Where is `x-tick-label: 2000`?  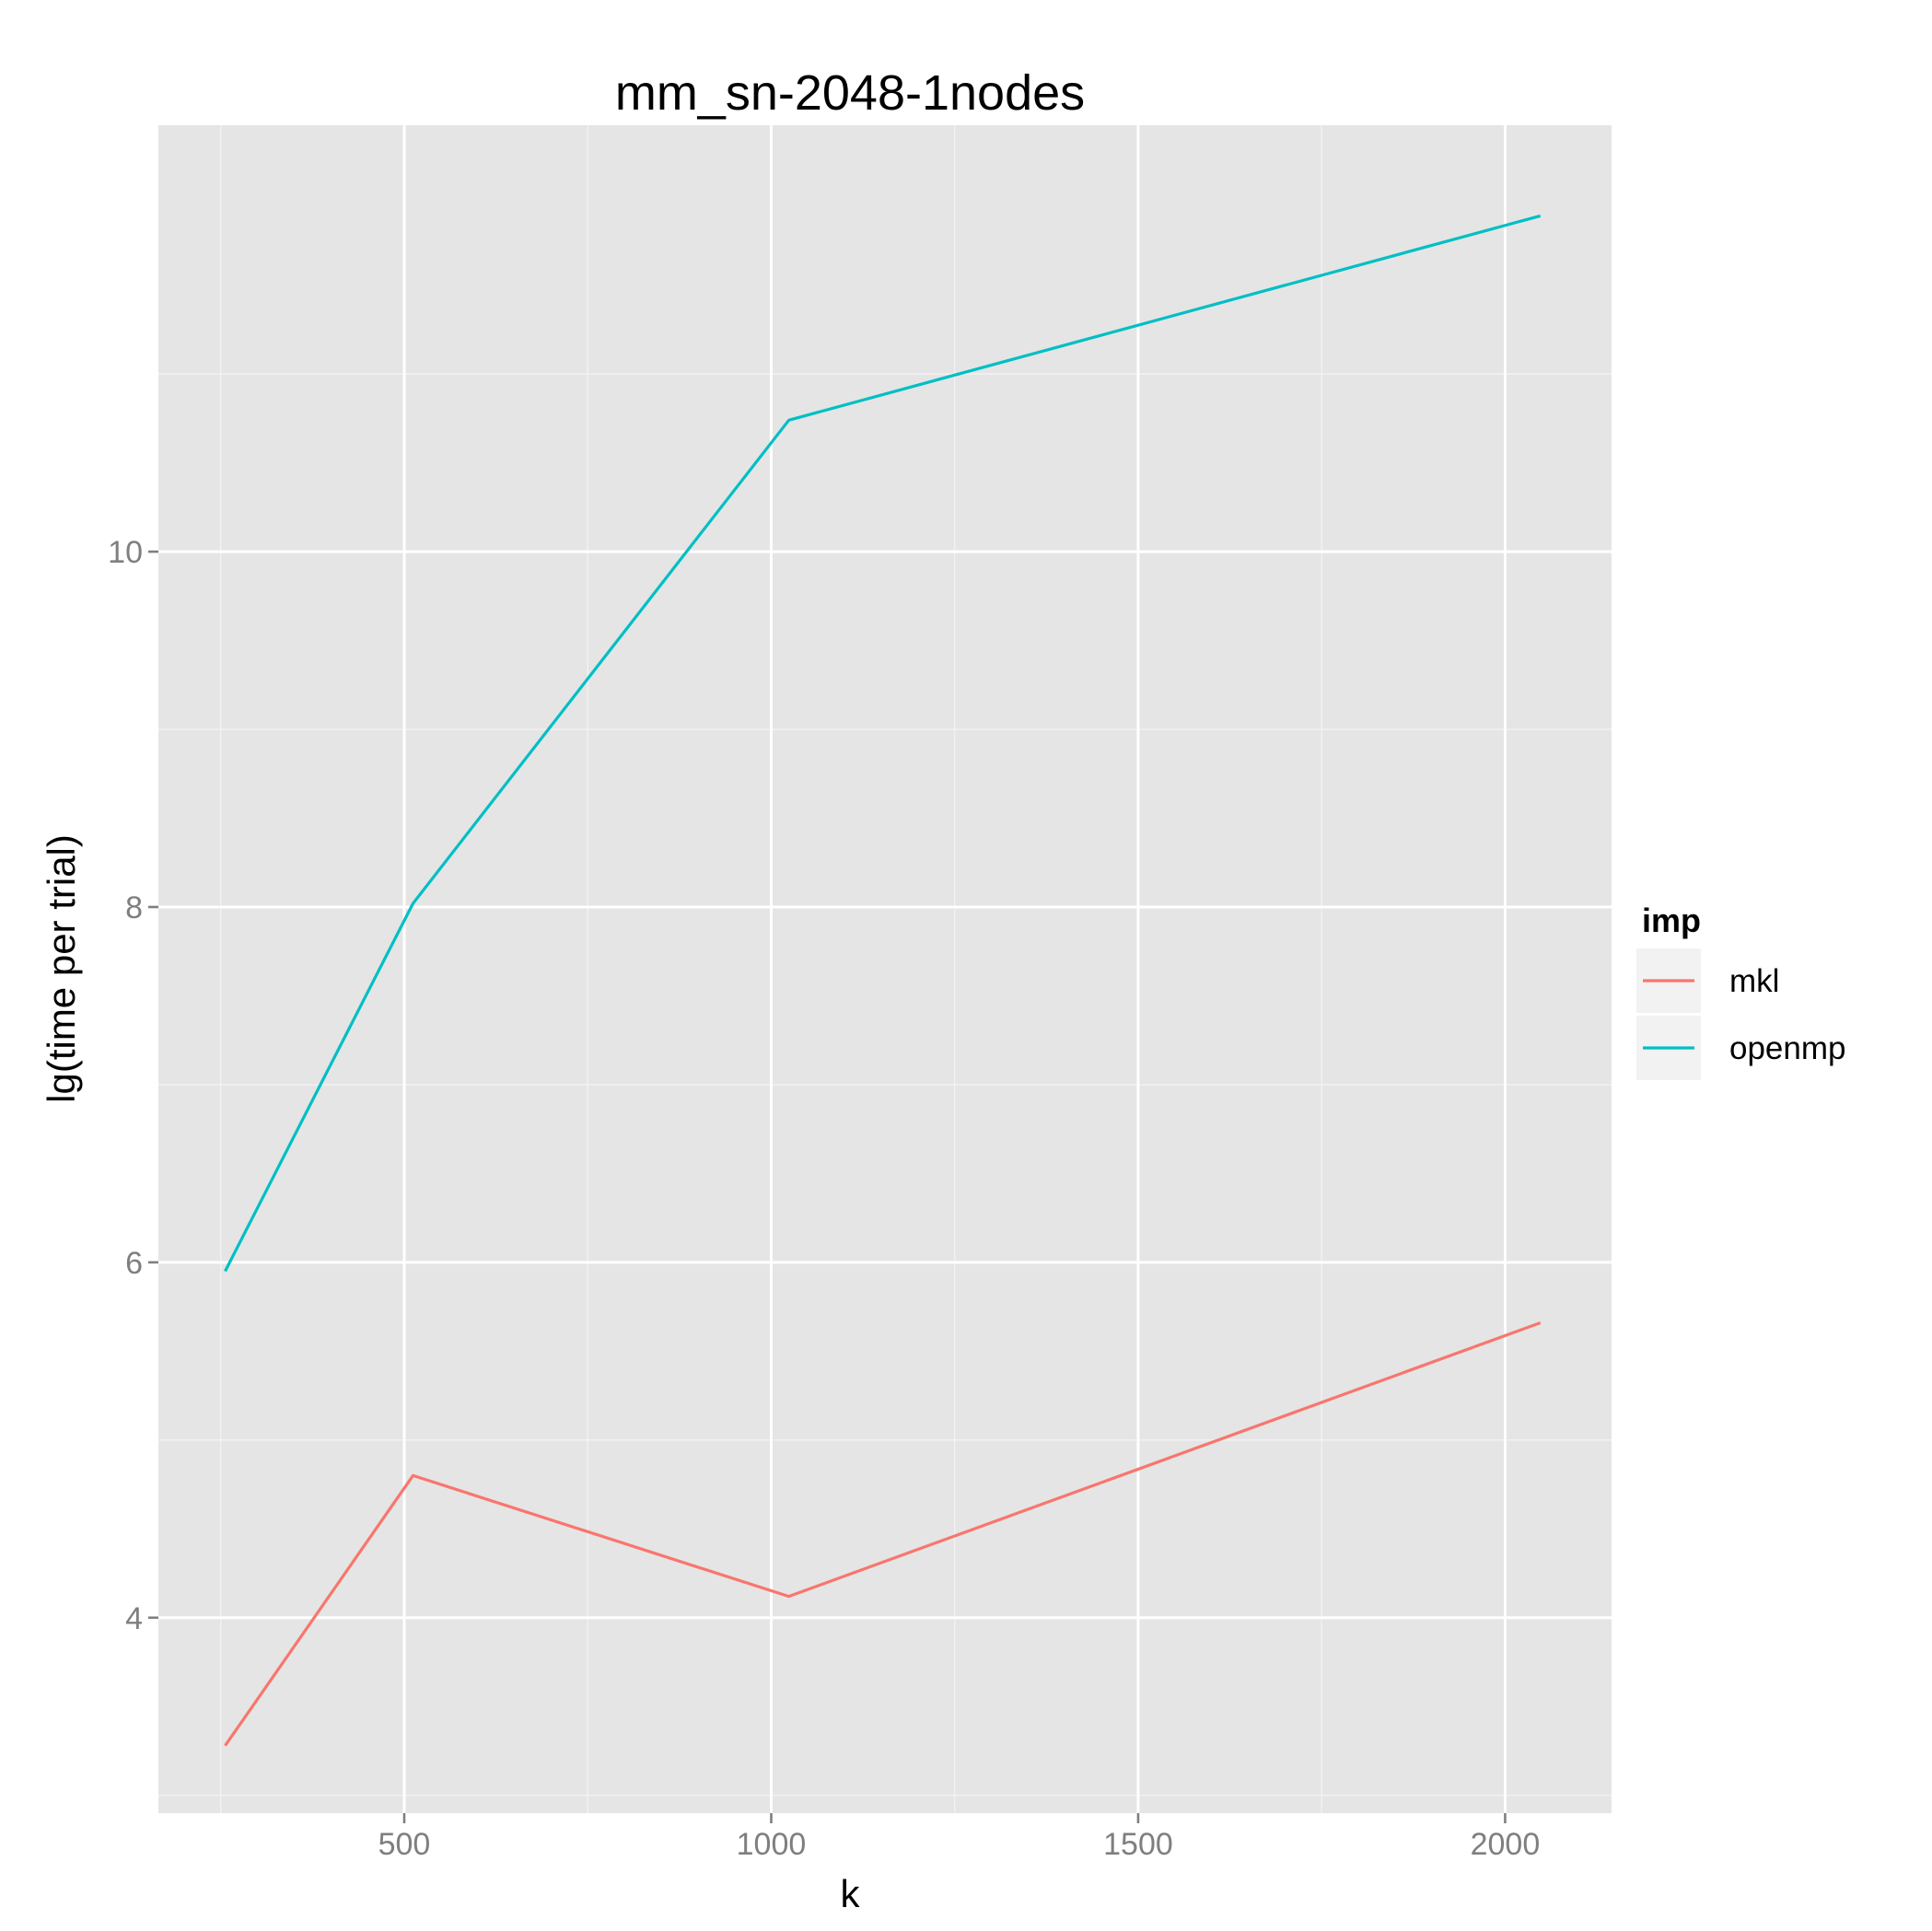 x-tick-label: 2000 is located at coordinates (1506, 1844).